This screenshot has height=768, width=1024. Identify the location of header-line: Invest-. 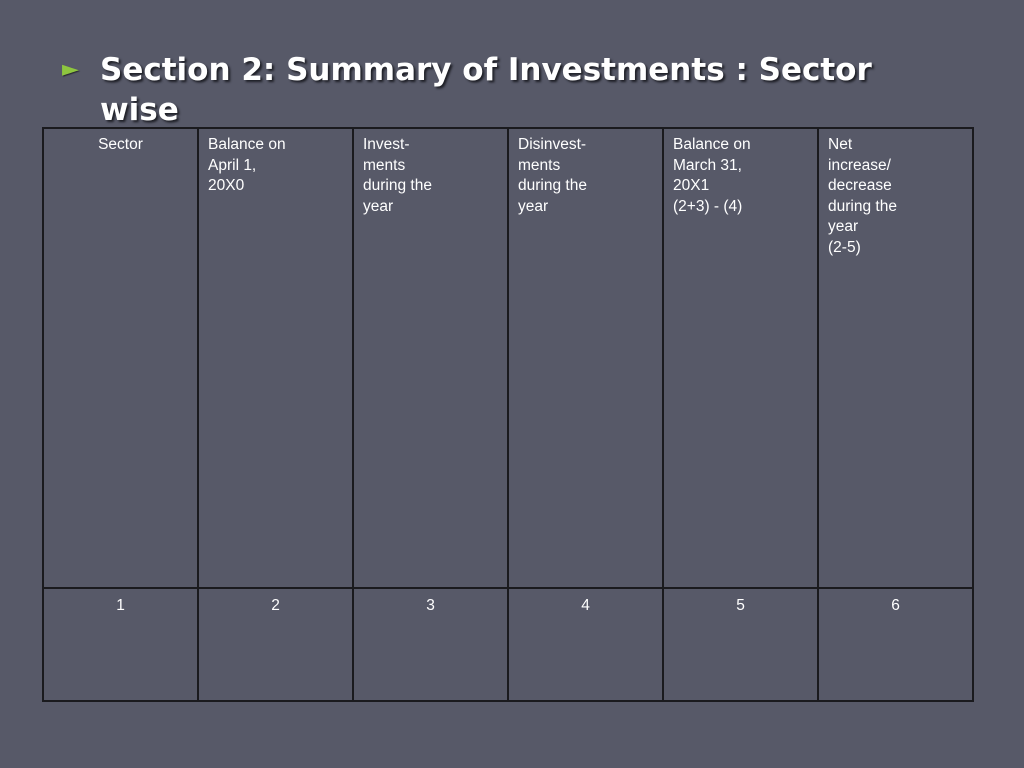
(386, 144).